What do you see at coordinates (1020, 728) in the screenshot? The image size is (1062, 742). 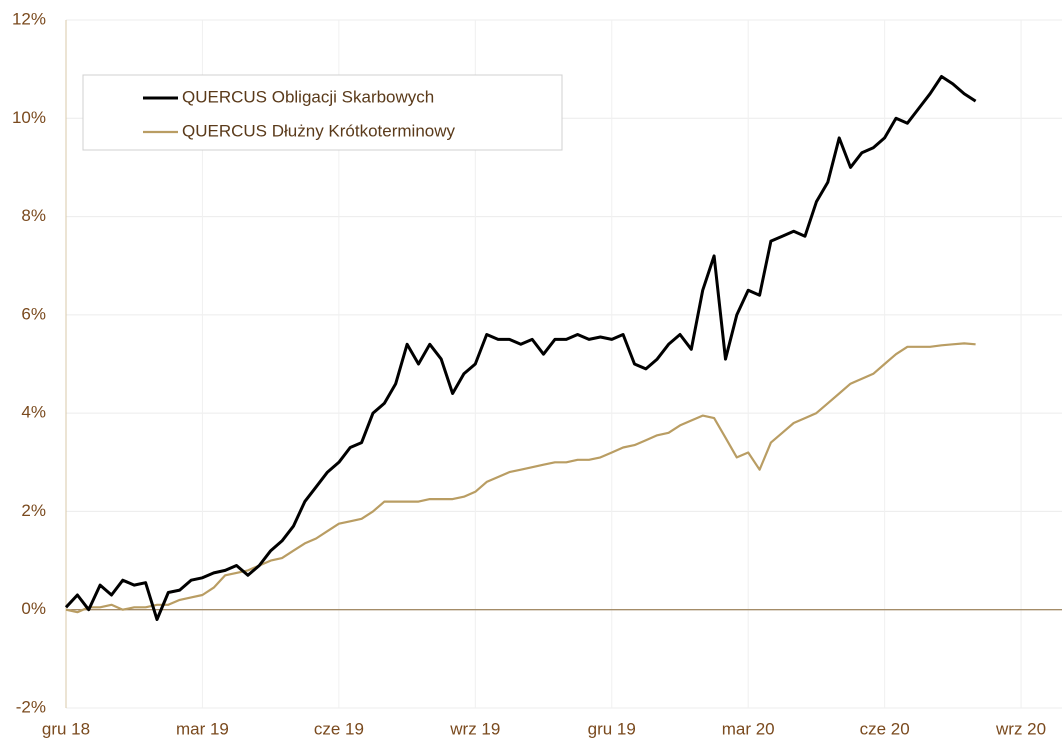 I see `x-tick-label: wrz 20` at bounding box center [1020, 728].